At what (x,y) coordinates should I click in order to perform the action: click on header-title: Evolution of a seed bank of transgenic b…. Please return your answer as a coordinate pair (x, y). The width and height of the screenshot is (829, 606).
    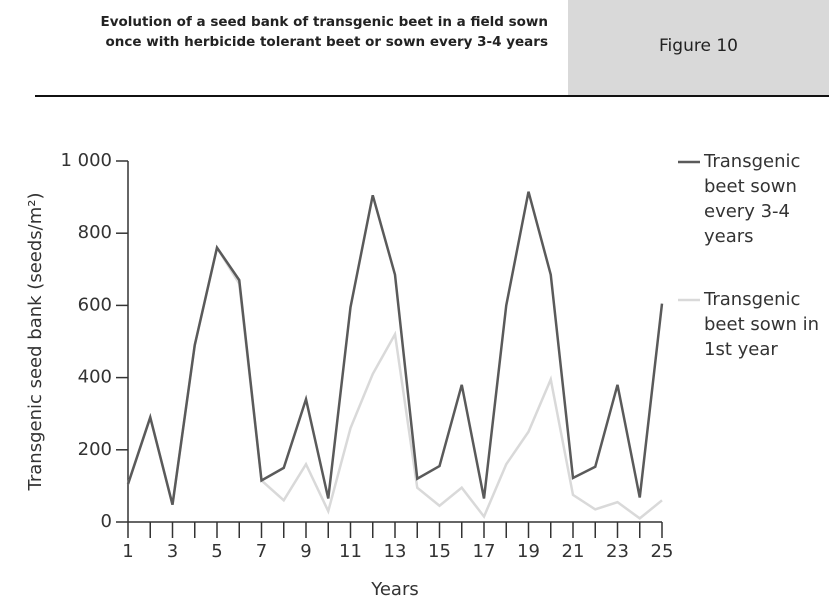
    Looking at the image, I should click on (324, 32).